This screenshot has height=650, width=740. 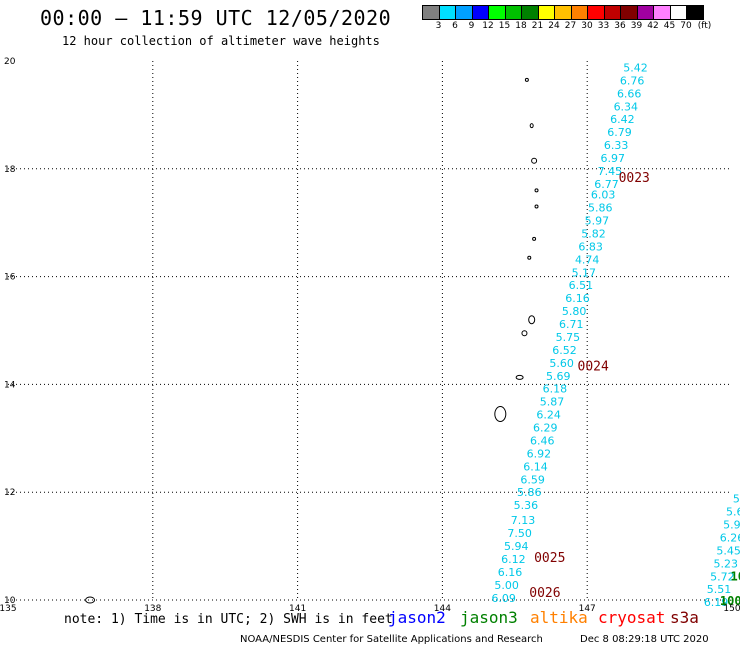 I want to click on satellite-legend-s3a: s3a, so click(x=684, y=617).